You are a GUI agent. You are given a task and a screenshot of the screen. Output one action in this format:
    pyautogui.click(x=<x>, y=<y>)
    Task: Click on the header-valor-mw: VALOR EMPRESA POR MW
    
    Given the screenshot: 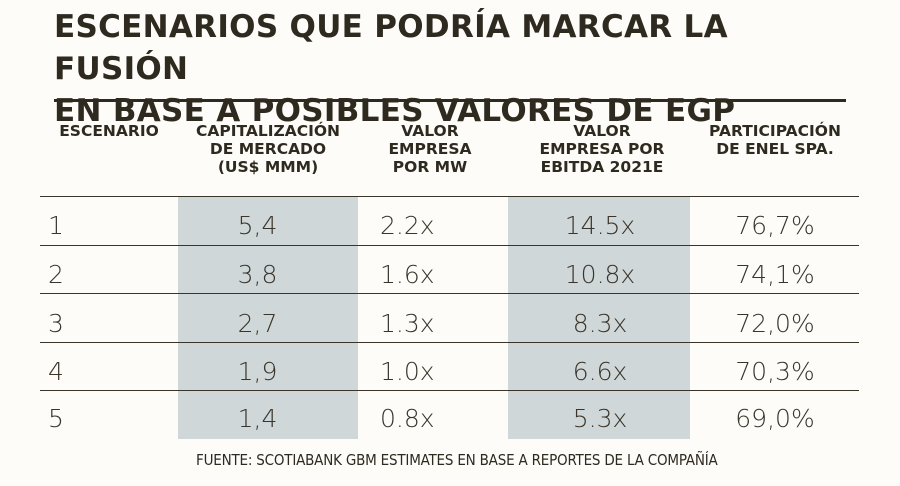 What is the action you would take?
    pyautogui.click(x=430, y=149)
    